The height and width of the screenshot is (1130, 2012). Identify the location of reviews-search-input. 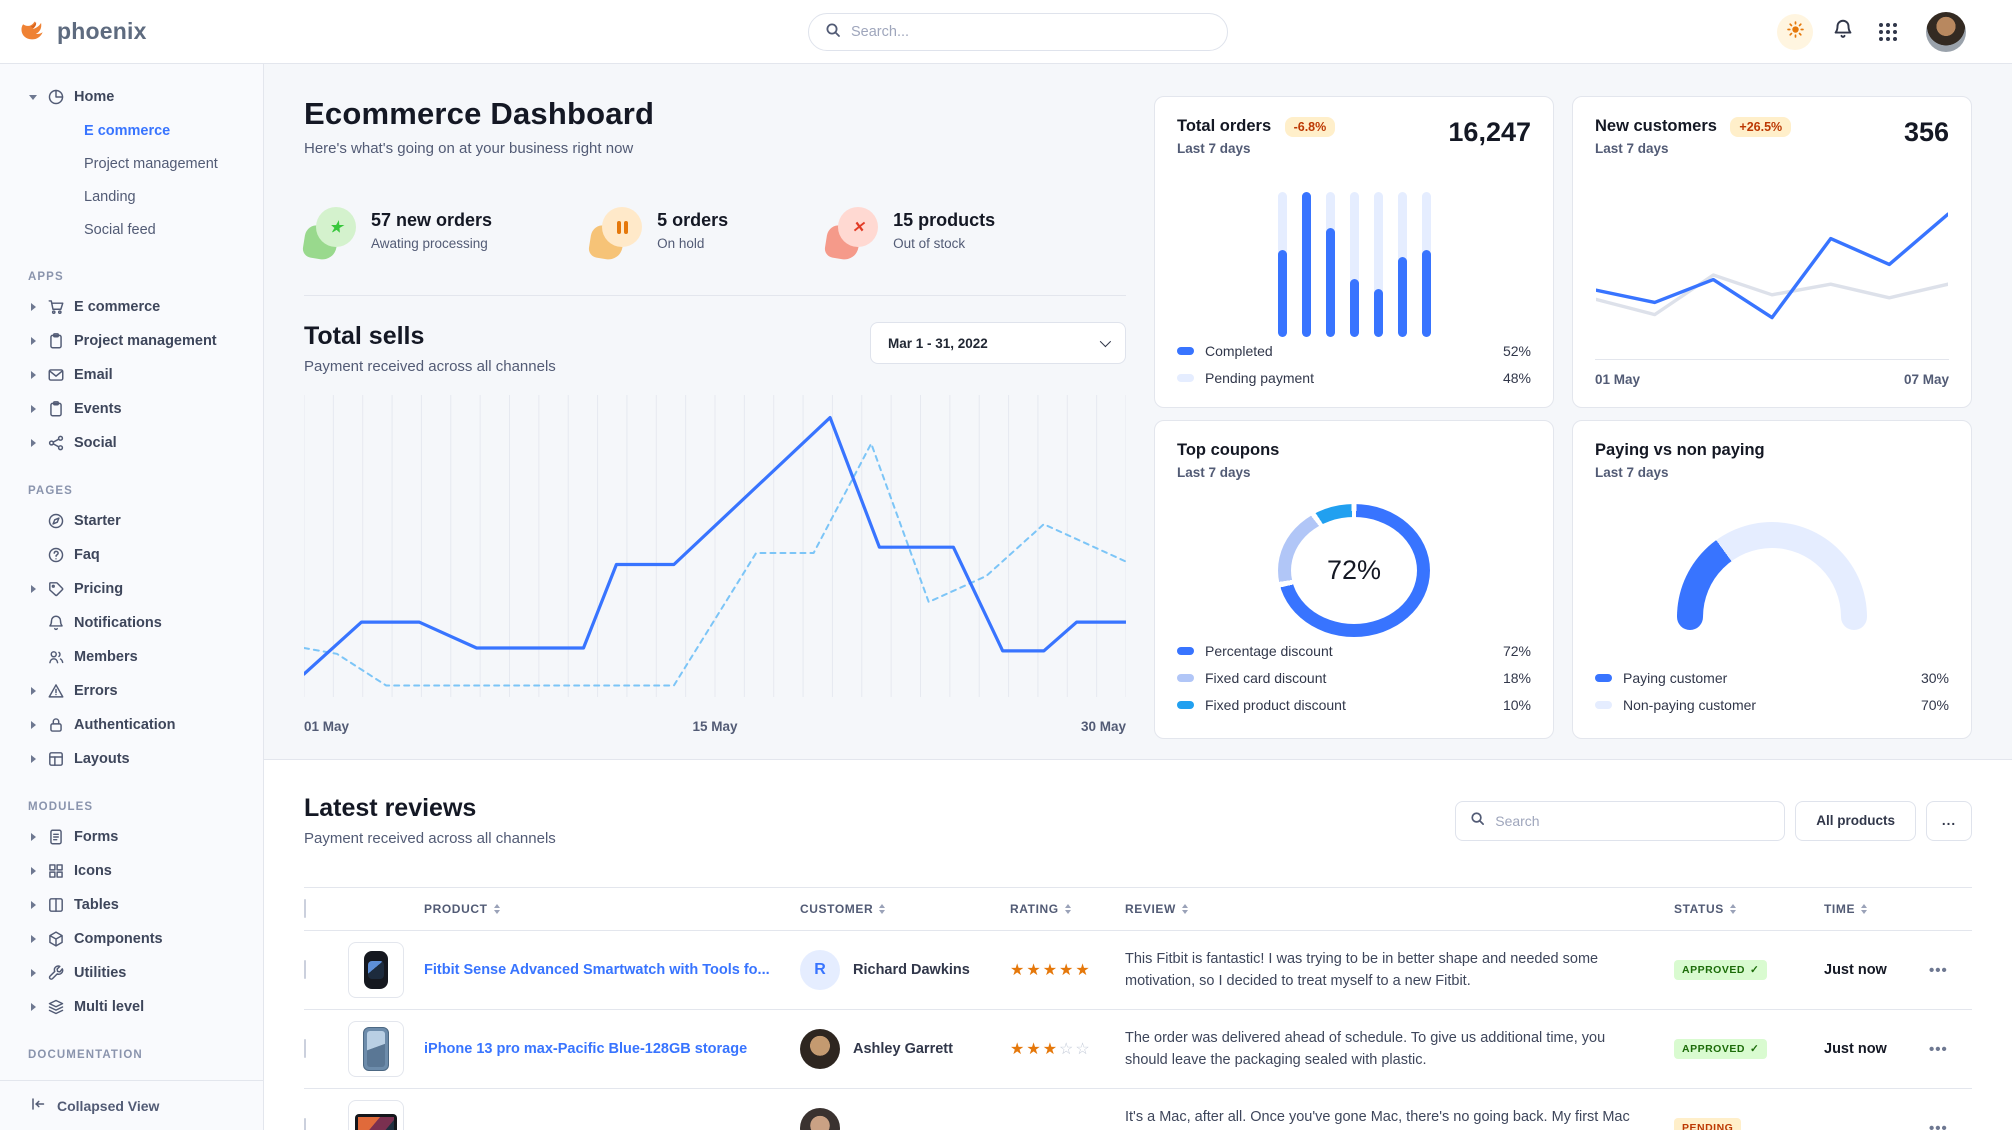
(1633, 820).